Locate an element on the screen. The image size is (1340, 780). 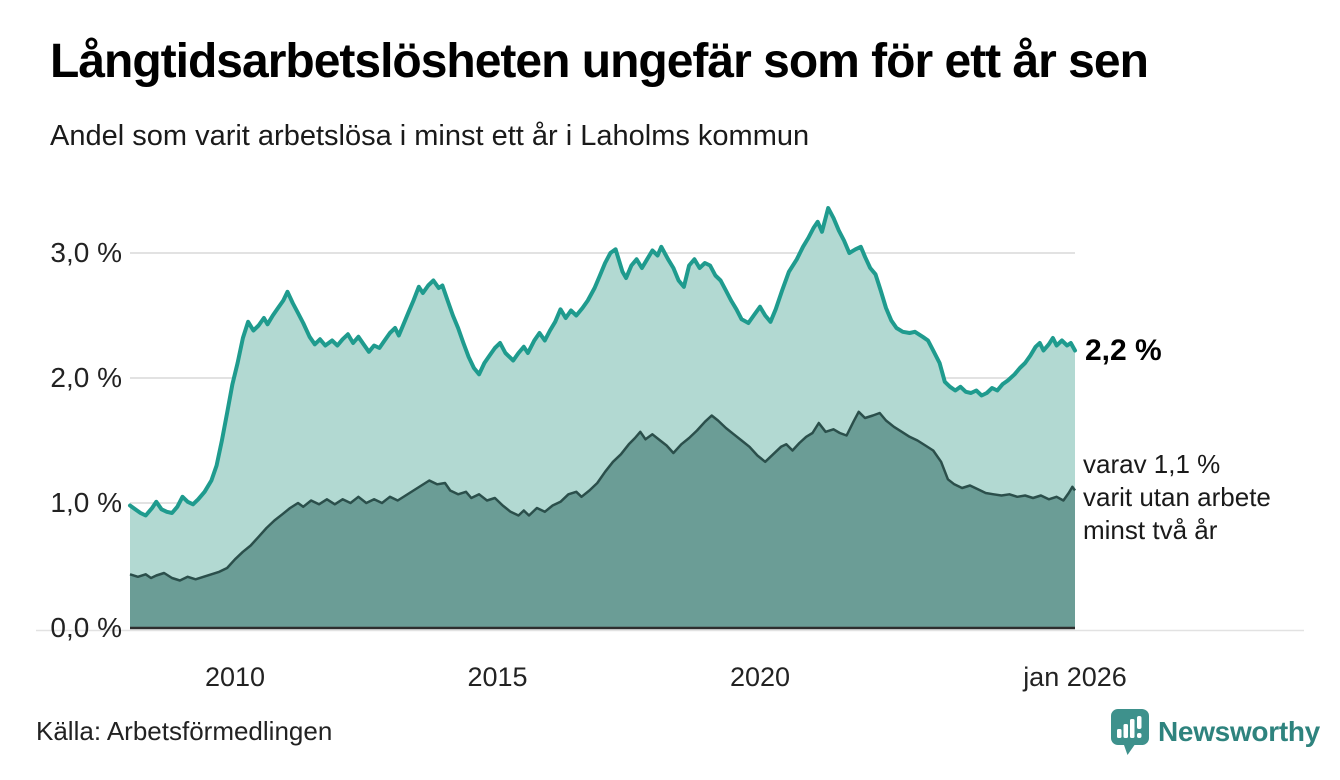
y-tick-label: 0,0 % is located at coordinates (86, 627).